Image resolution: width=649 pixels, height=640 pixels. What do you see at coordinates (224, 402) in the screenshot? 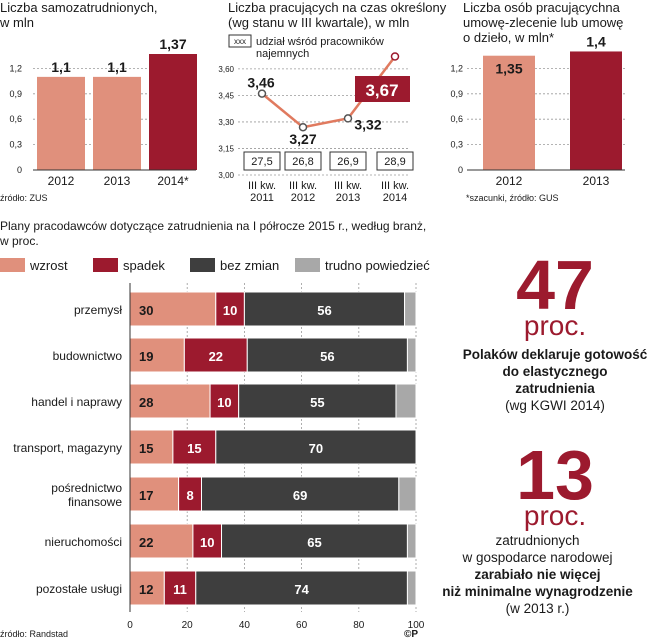
I see `chart4-data-label: 10` at bounding box center [224, 402].